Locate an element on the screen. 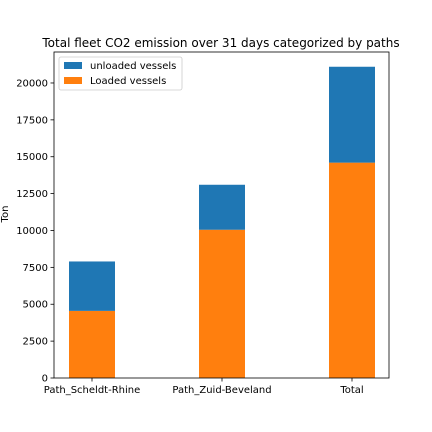  x-tick-label-1: Path_Zuid-Beveland is located at coordinates (221, 390).